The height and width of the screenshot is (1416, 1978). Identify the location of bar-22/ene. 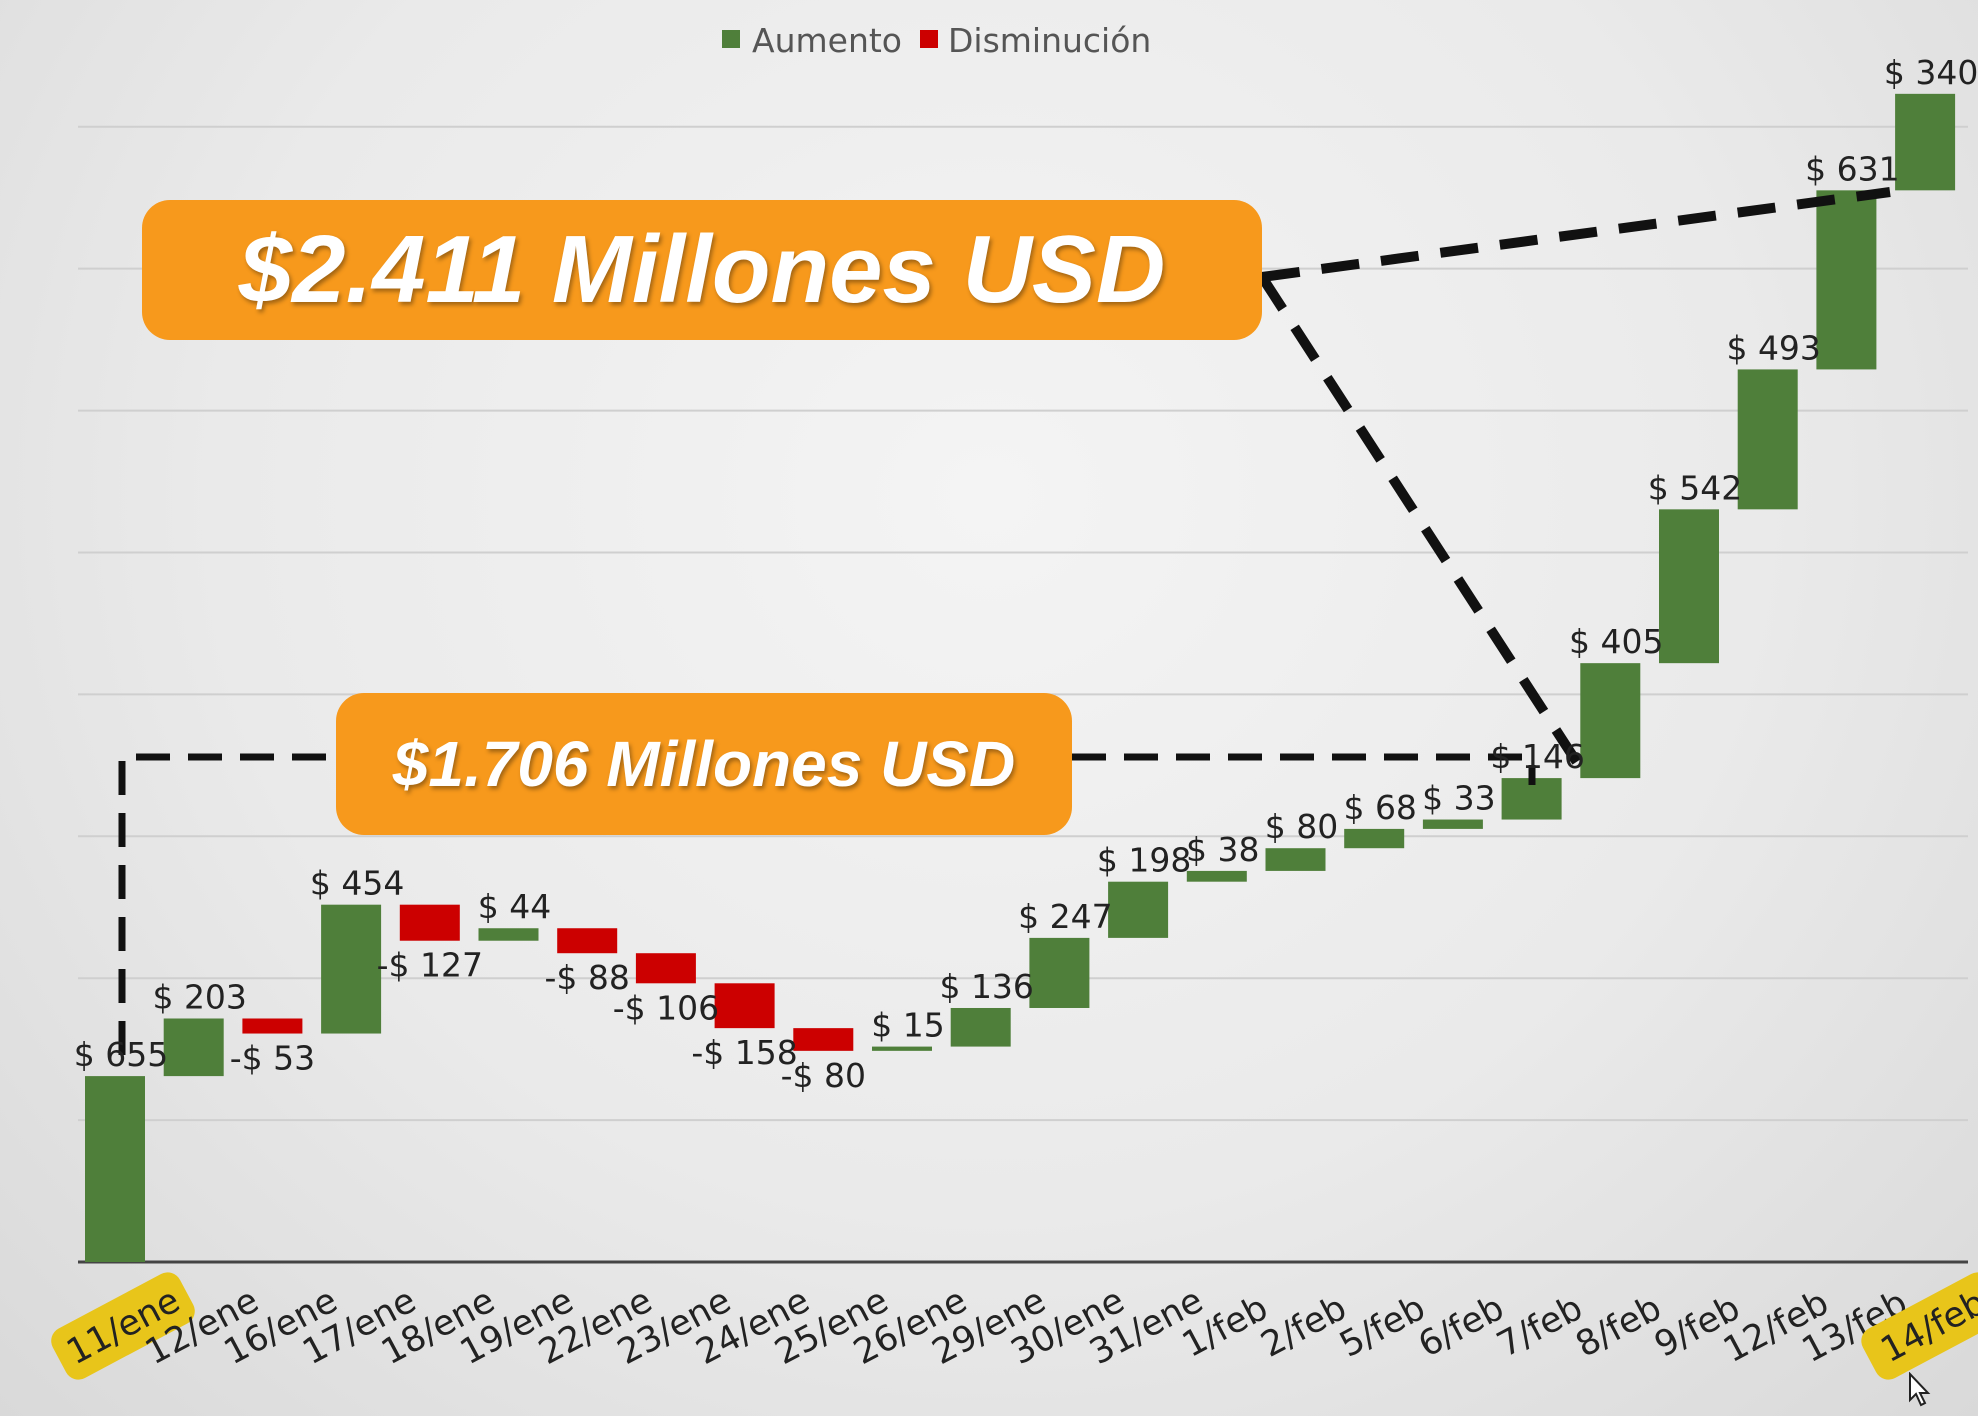
(587, 941).